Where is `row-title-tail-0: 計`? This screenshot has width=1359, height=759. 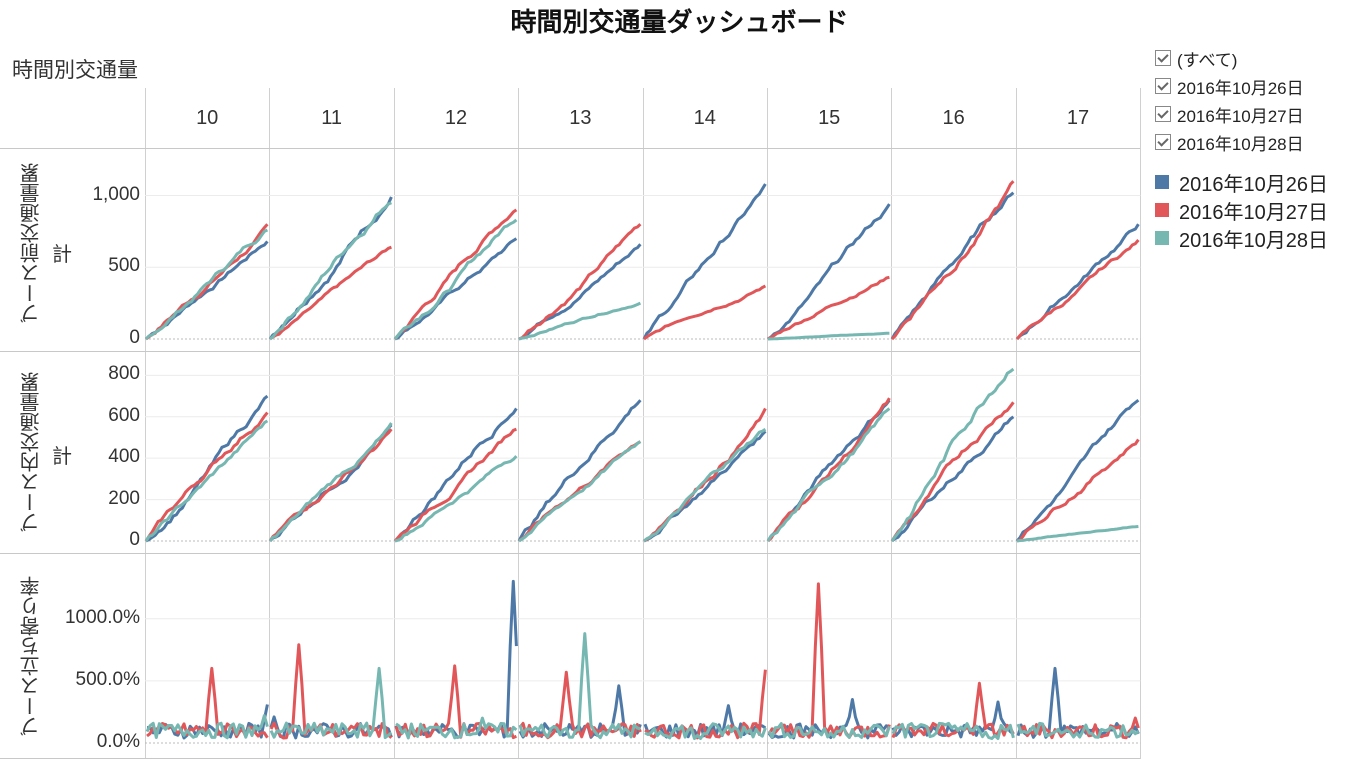 row-title-tail-0: 計 is located at coordinates (62, 253).